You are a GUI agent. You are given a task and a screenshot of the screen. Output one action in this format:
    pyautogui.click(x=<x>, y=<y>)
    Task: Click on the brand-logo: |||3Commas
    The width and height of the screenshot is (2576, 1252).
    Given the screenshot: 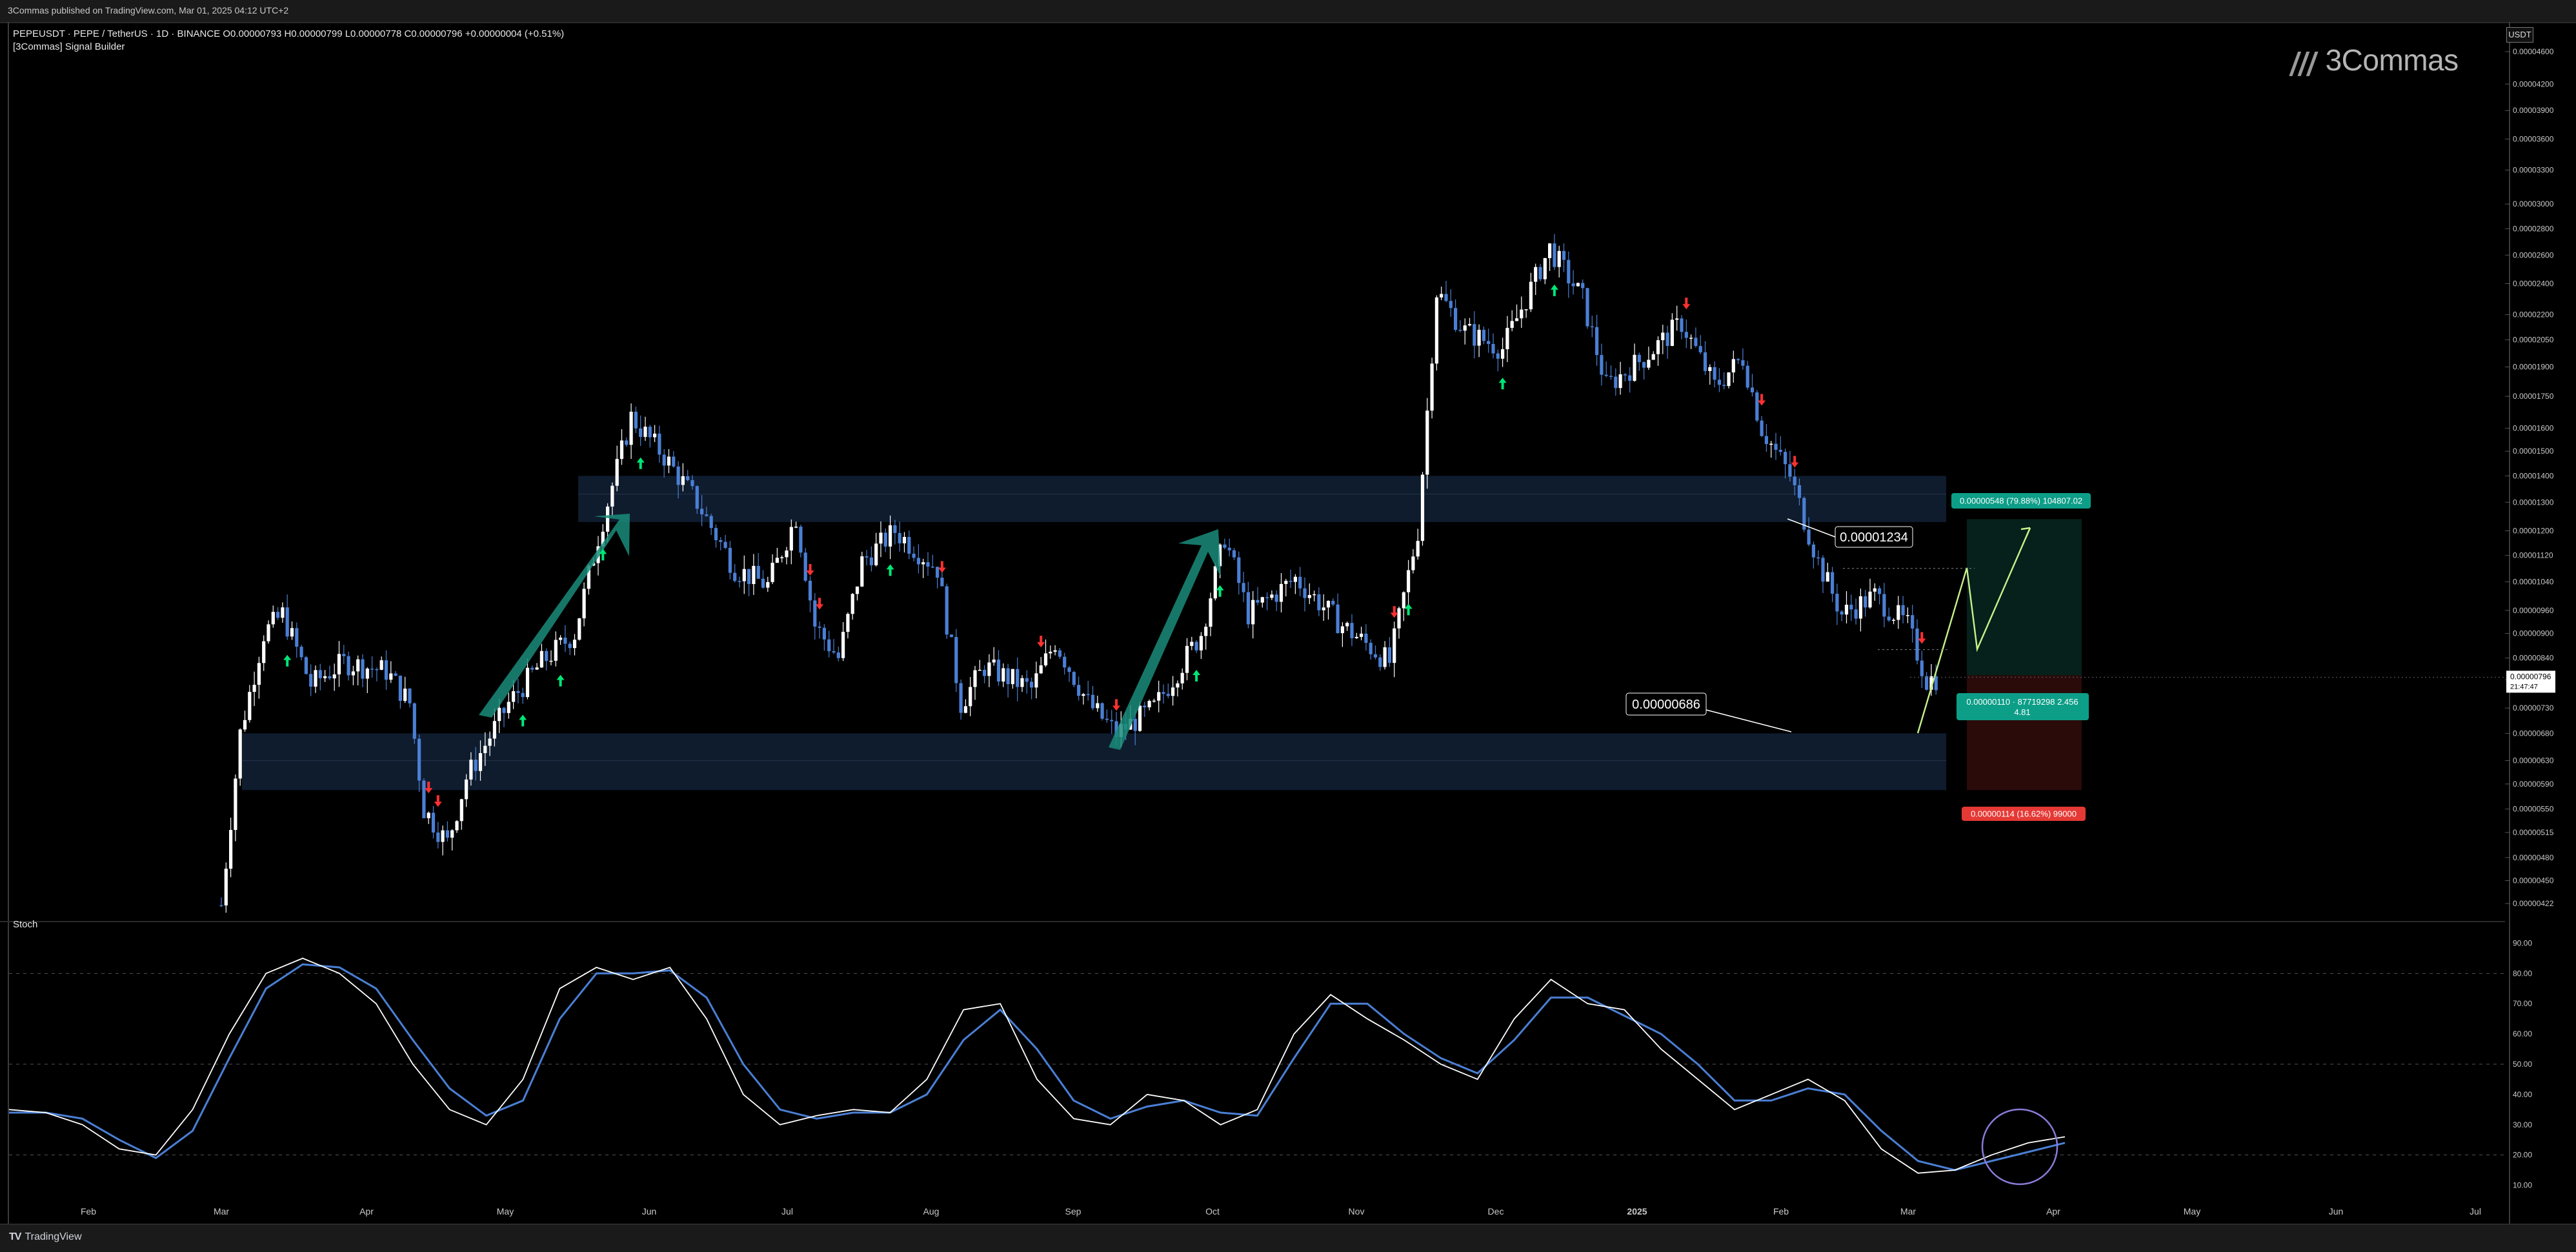 What is the action you would take?
    pyautogui.click(x=2373, y=60)
    